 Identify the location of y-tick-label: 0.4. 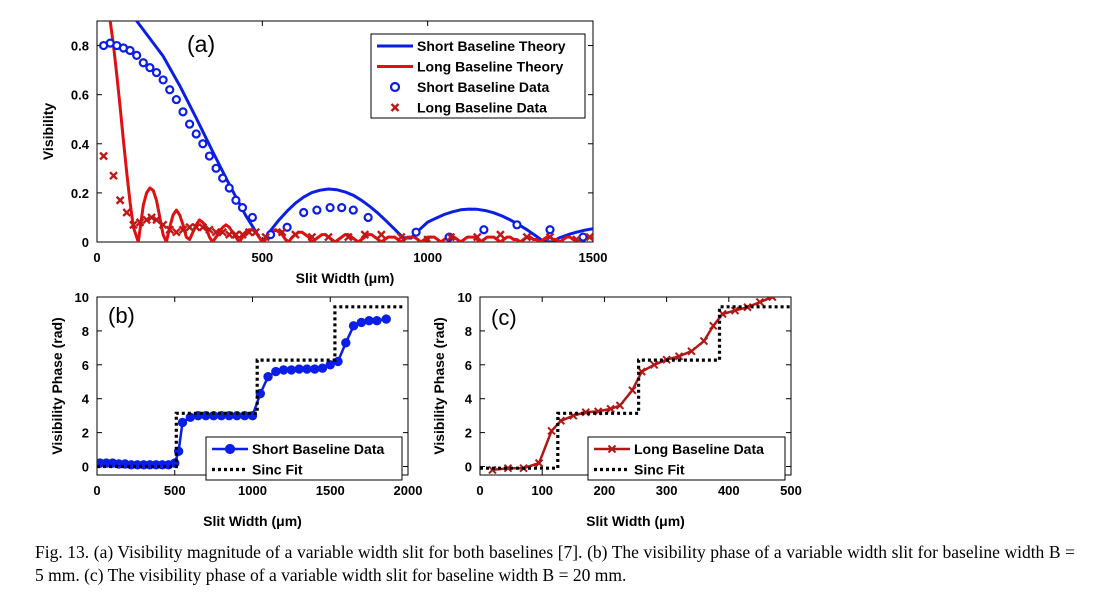
(80, 144).